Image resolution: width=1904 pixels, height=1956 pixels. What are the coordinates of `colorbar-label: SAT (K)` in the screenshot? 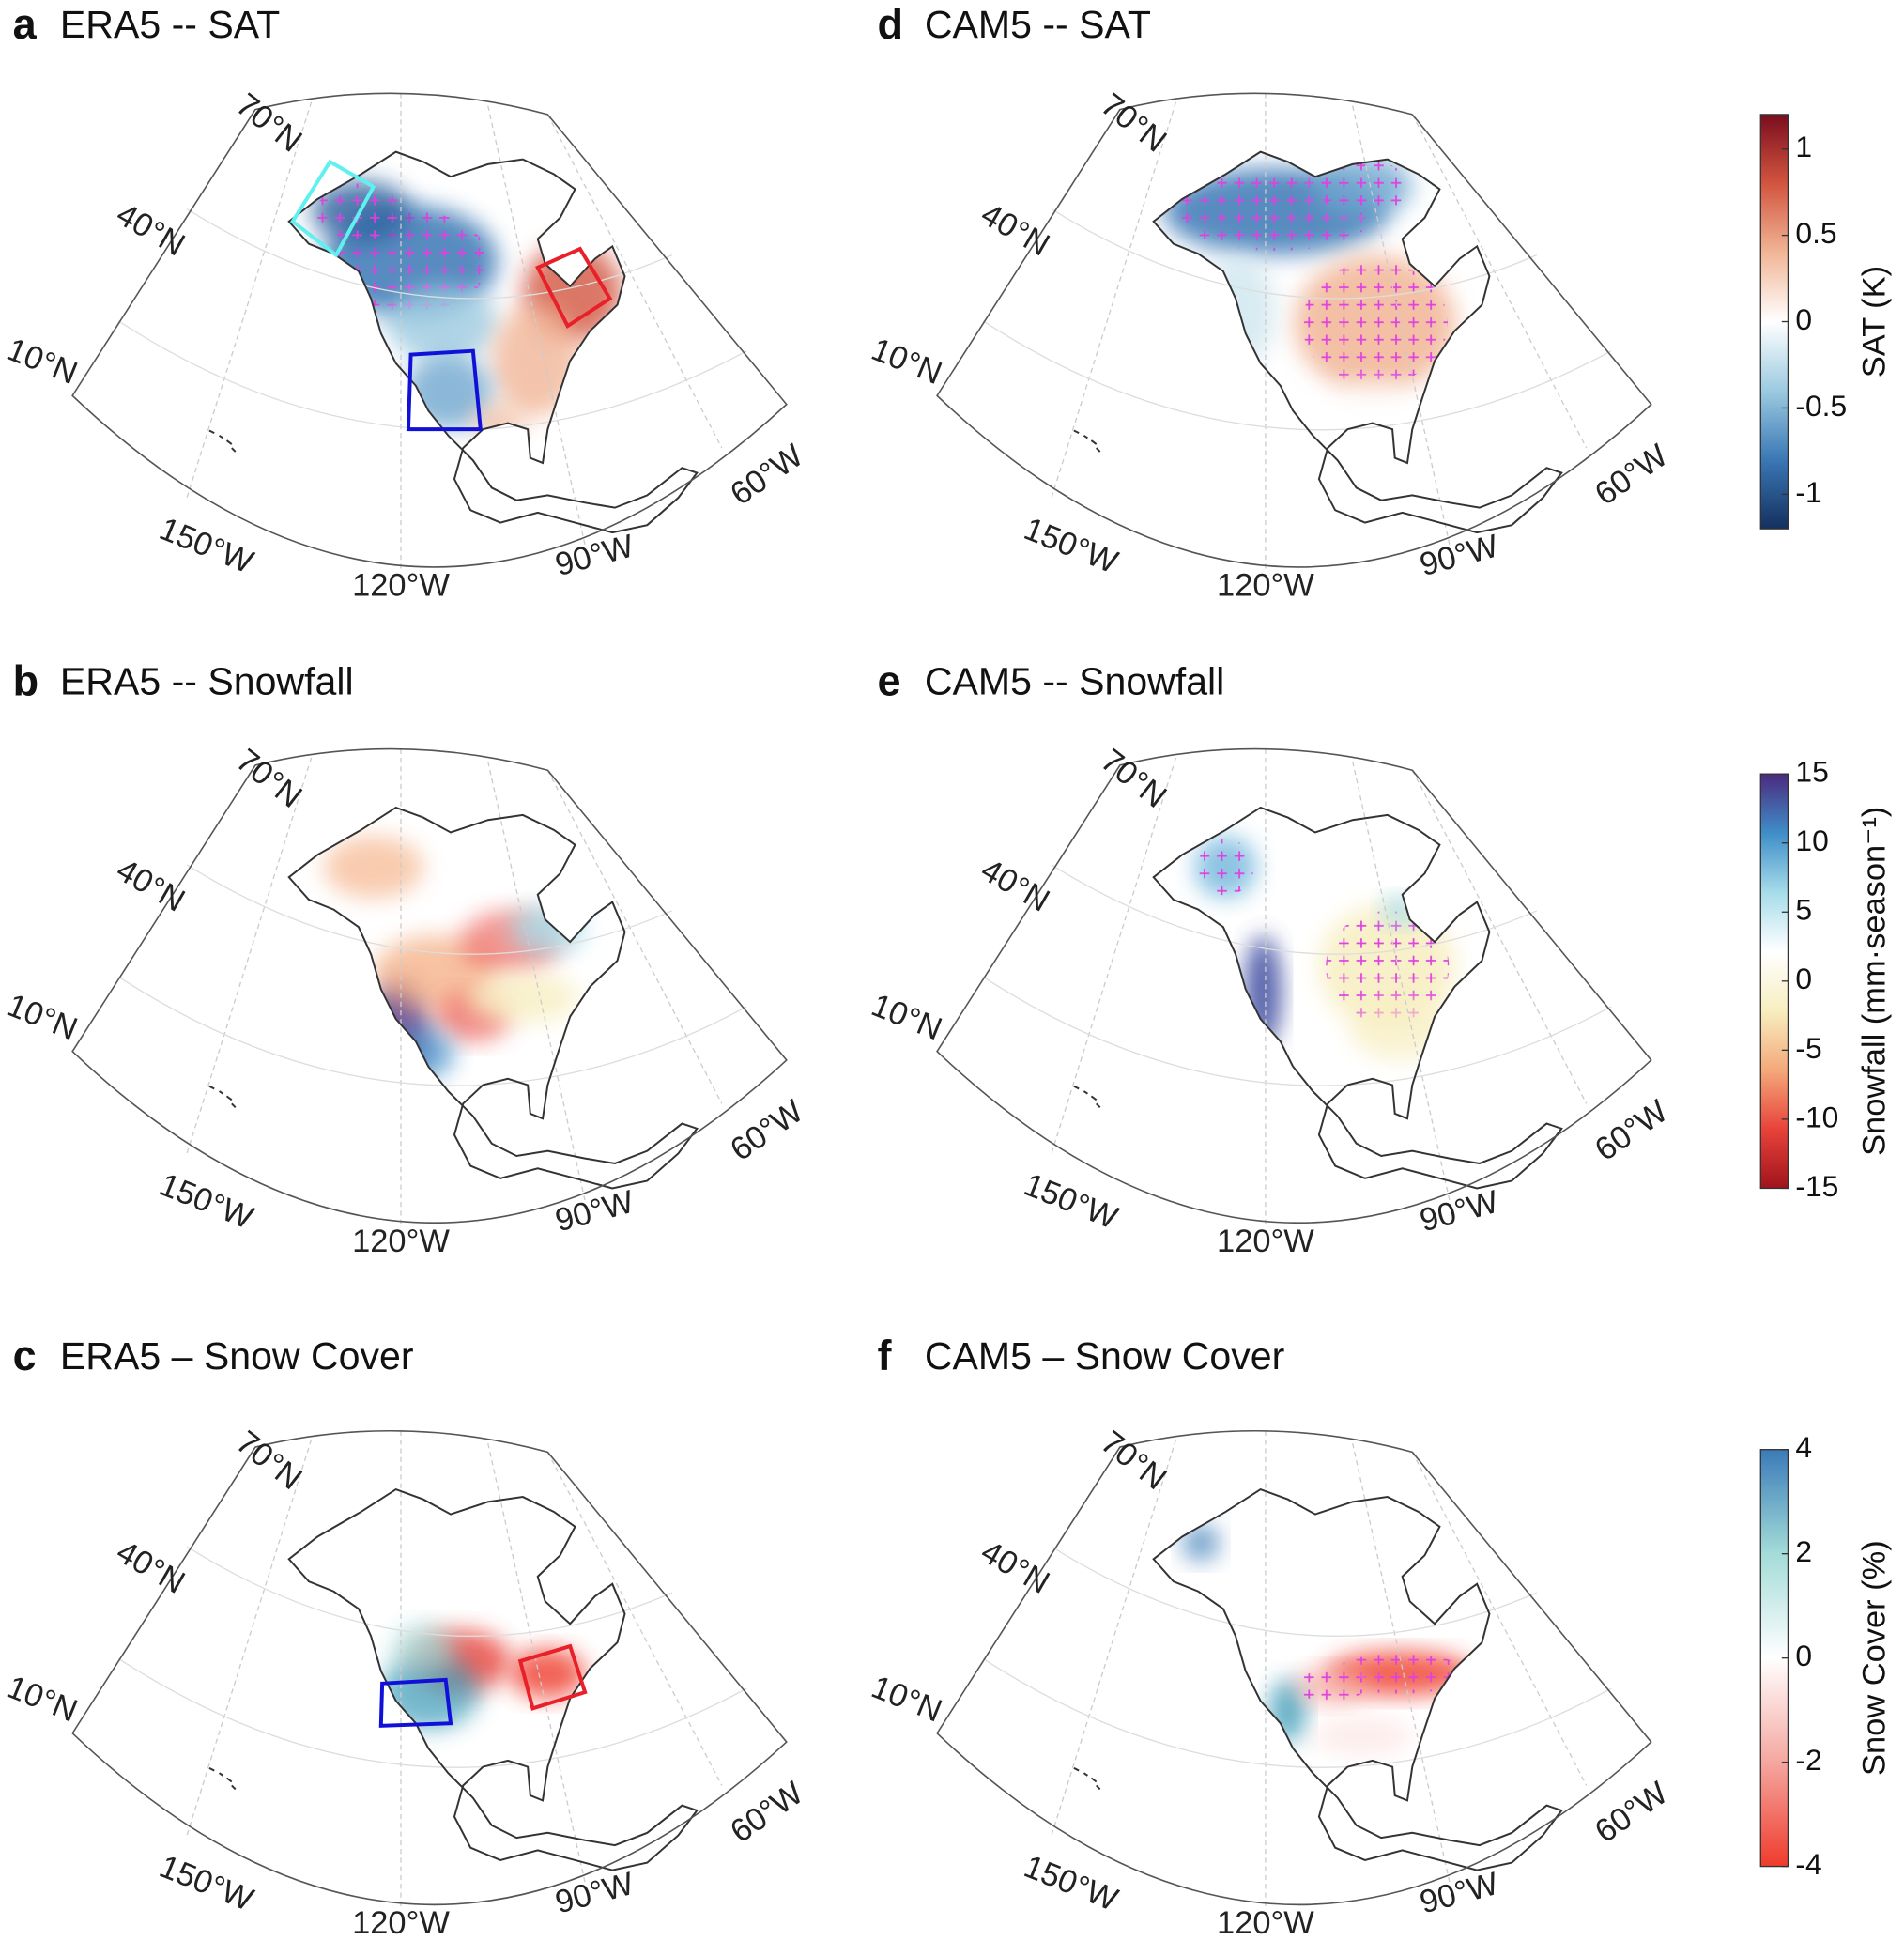 It's located at (1875, 322).